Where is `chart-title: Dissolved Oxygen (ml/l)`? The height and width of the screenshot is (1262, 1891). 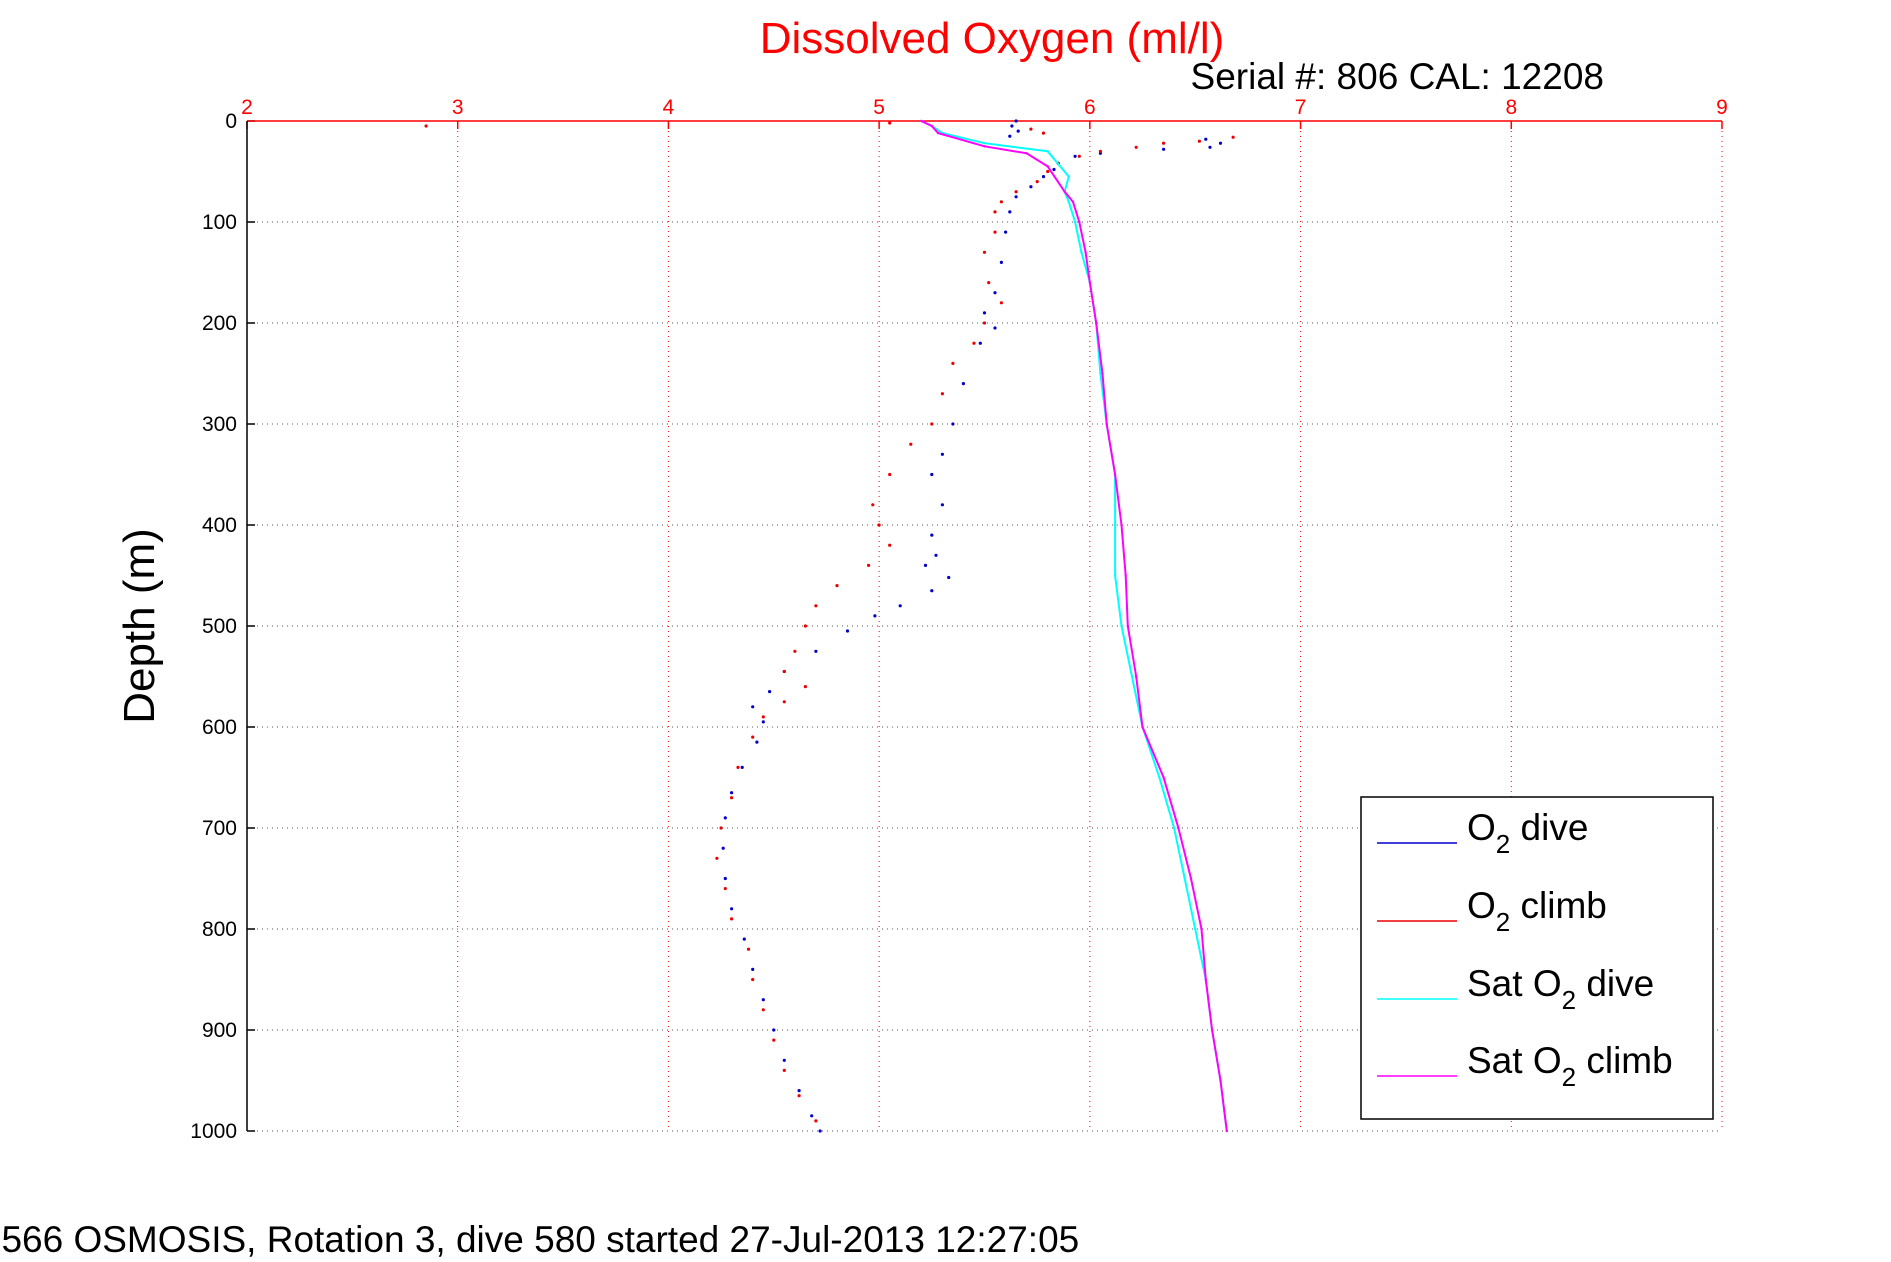
chart-title: Dissolved Oxygen (ml/l) is located at coordinates (992, 38).